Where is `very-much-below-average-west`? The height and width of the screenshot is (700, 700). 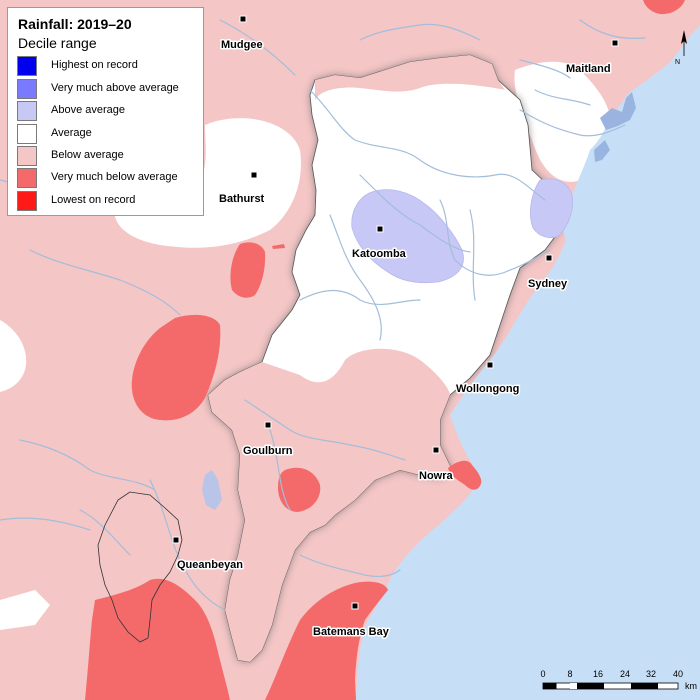
very-much-below-average-west is located at coordinates (176, 367).